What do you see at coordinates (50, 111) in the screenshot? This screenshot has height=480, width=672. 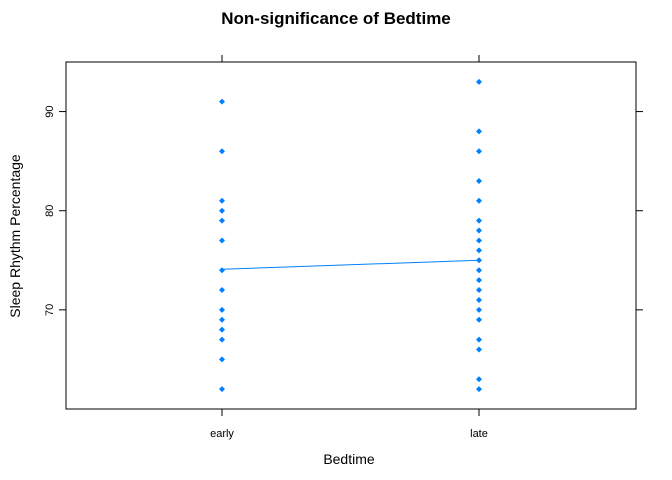 I see `y-tick-label: 90` at bounding box center [50, 111].